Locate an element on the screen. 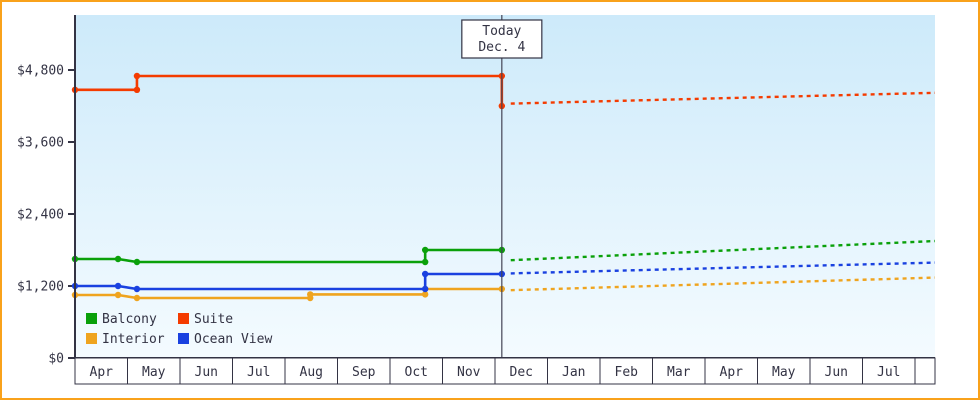  today-label-box: Today Dec. 4 is located at coordinates (502, 39).